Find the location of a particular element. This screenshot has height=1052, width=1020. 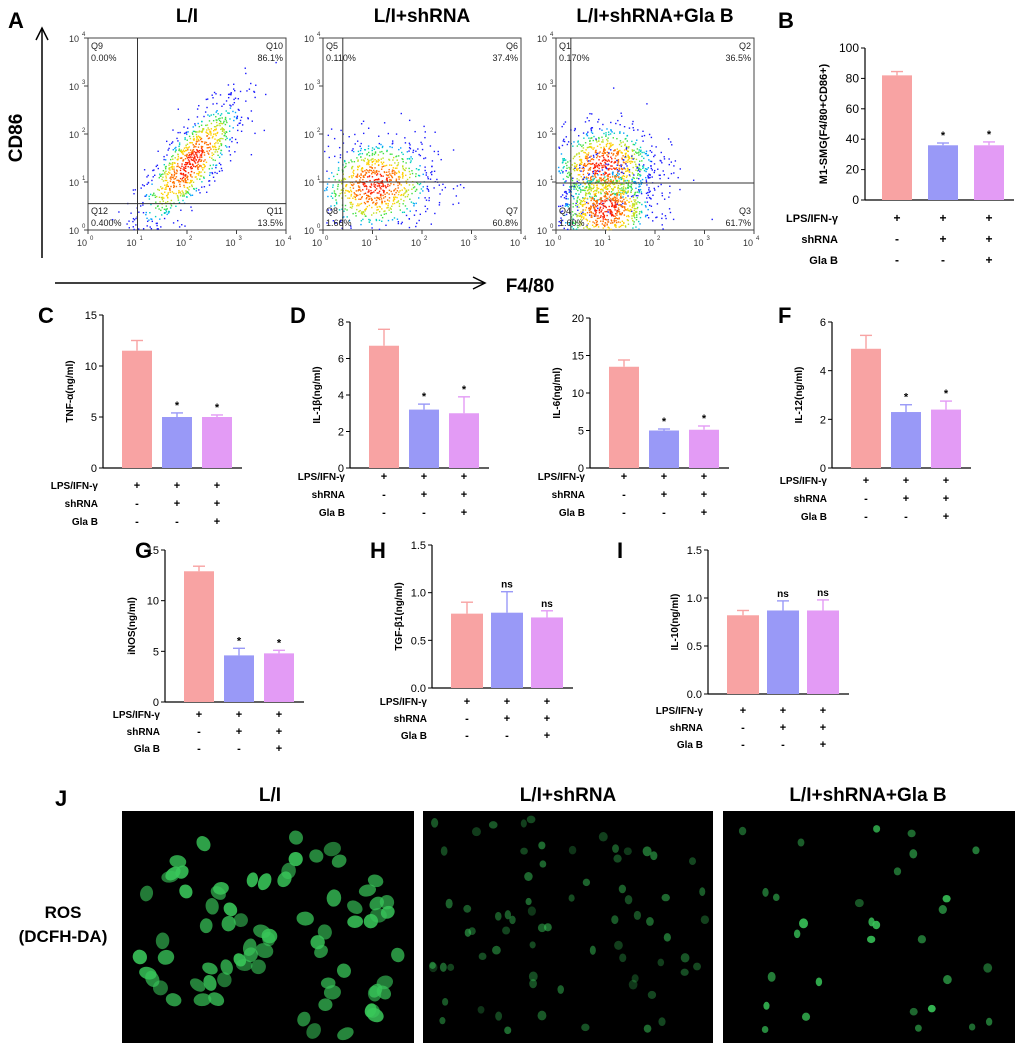

y-tick-label: 60 is located at coordinates (853, 109).